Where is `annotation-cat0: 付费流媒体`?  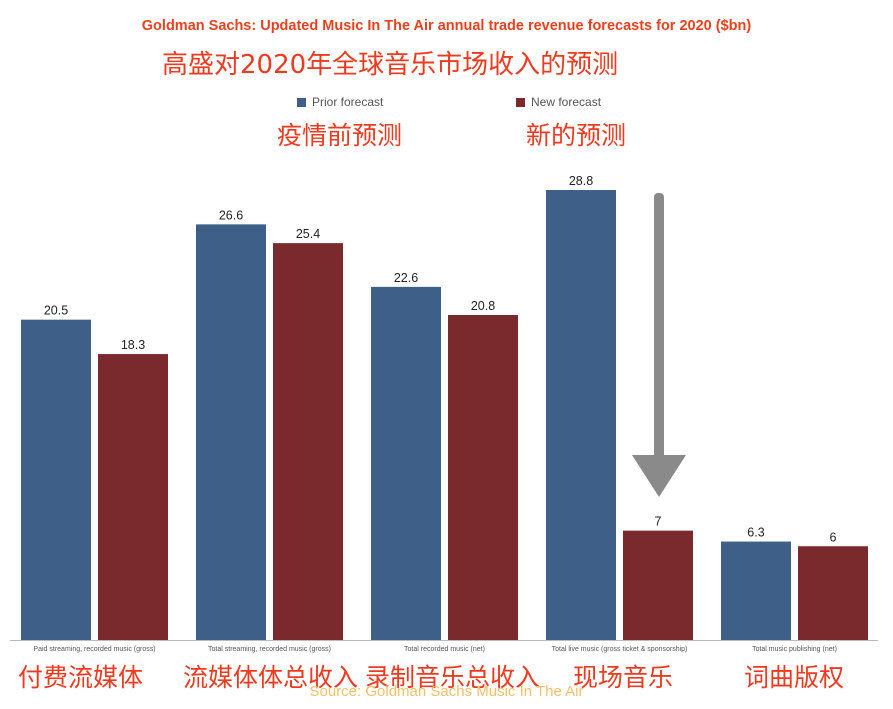 annotation-cat0: 付费流媒体 is located at coordinates (81, 677).